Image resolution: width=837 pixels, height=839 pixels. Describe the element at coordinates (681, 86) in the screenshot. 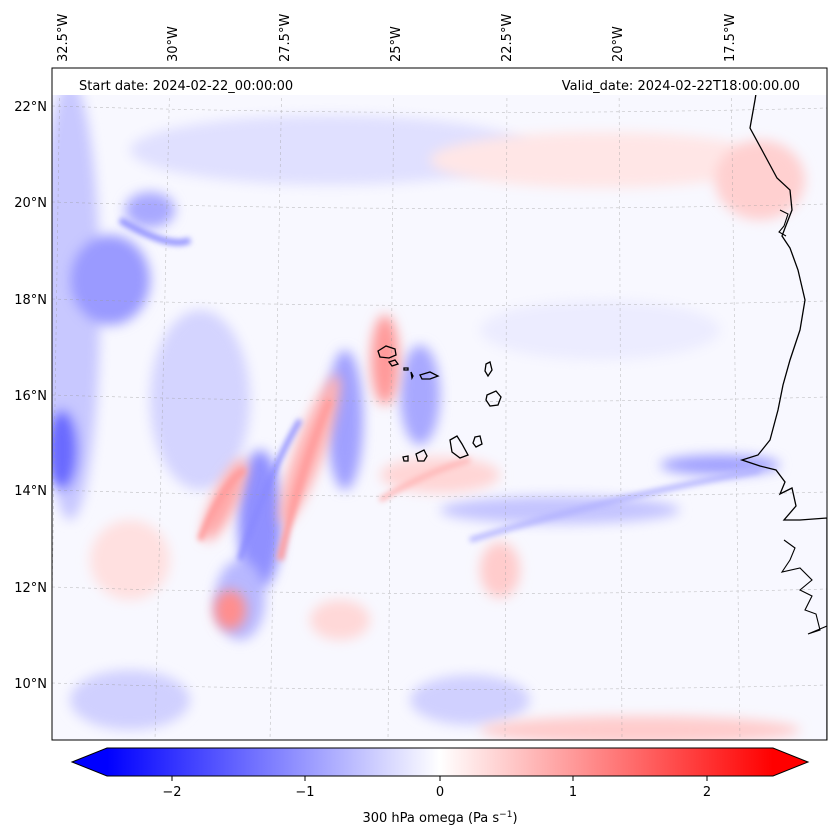

I see `valid-date-label: Valid_date: 2024-02-22T18:00:00.00` at that location.